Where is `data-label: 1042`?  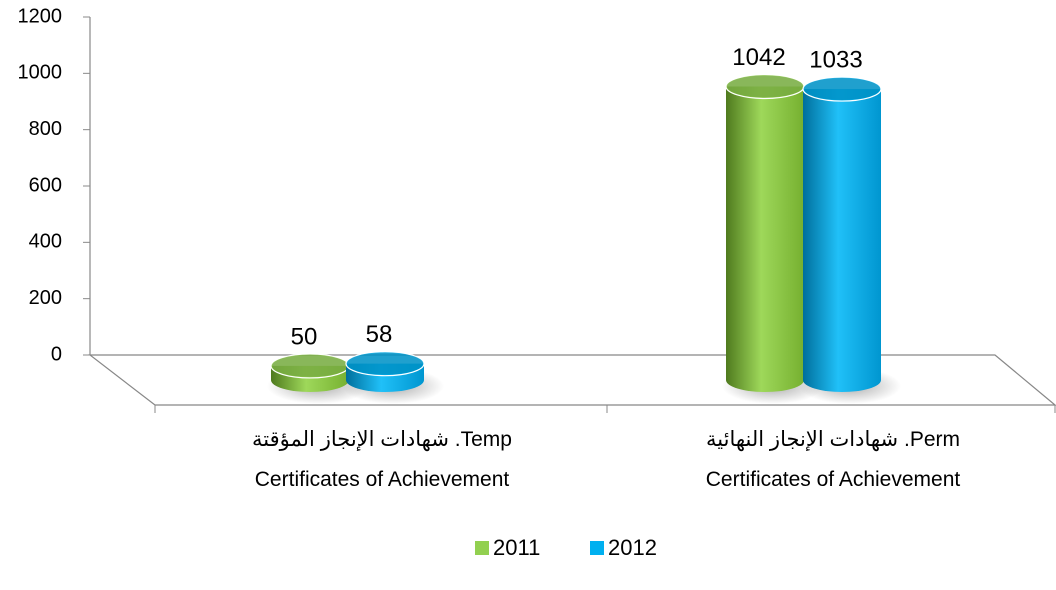
data-label: 1042 is located at coordinates (758, 57).